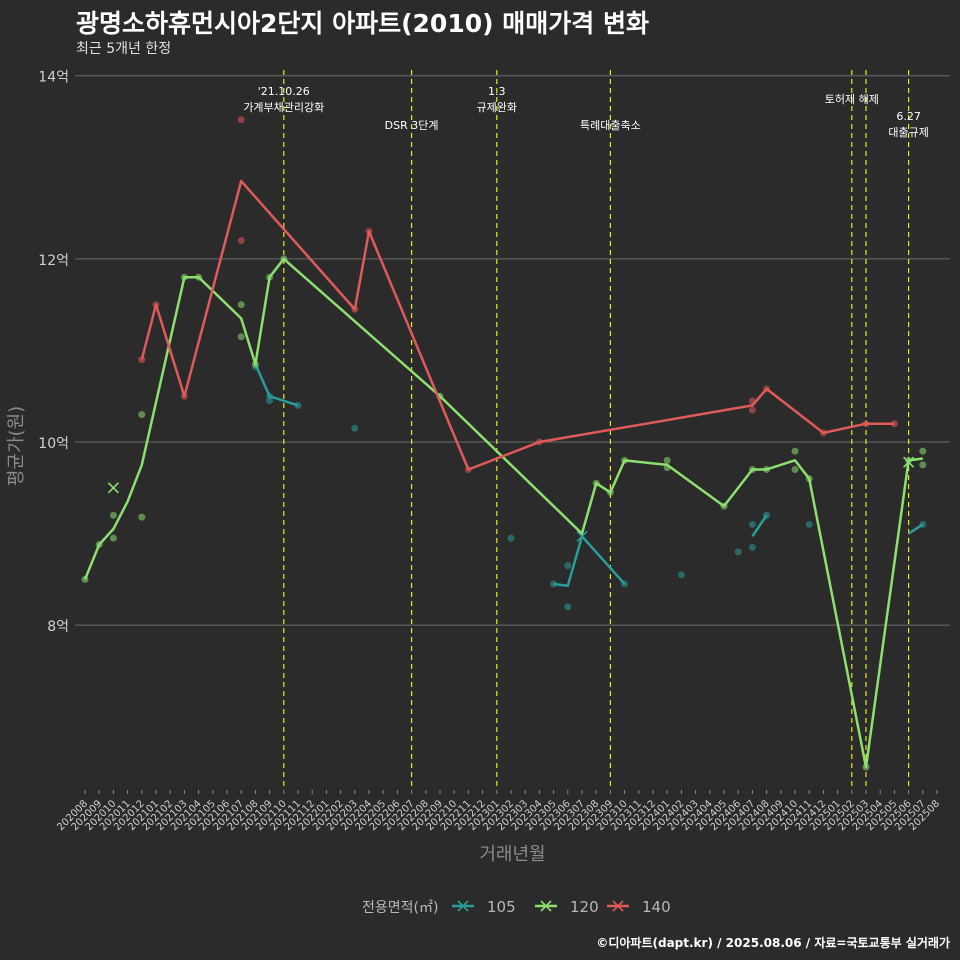 The height and width of the screenshot is (960, 960). I want to click on event-label: 6.27, so click(908, 116).